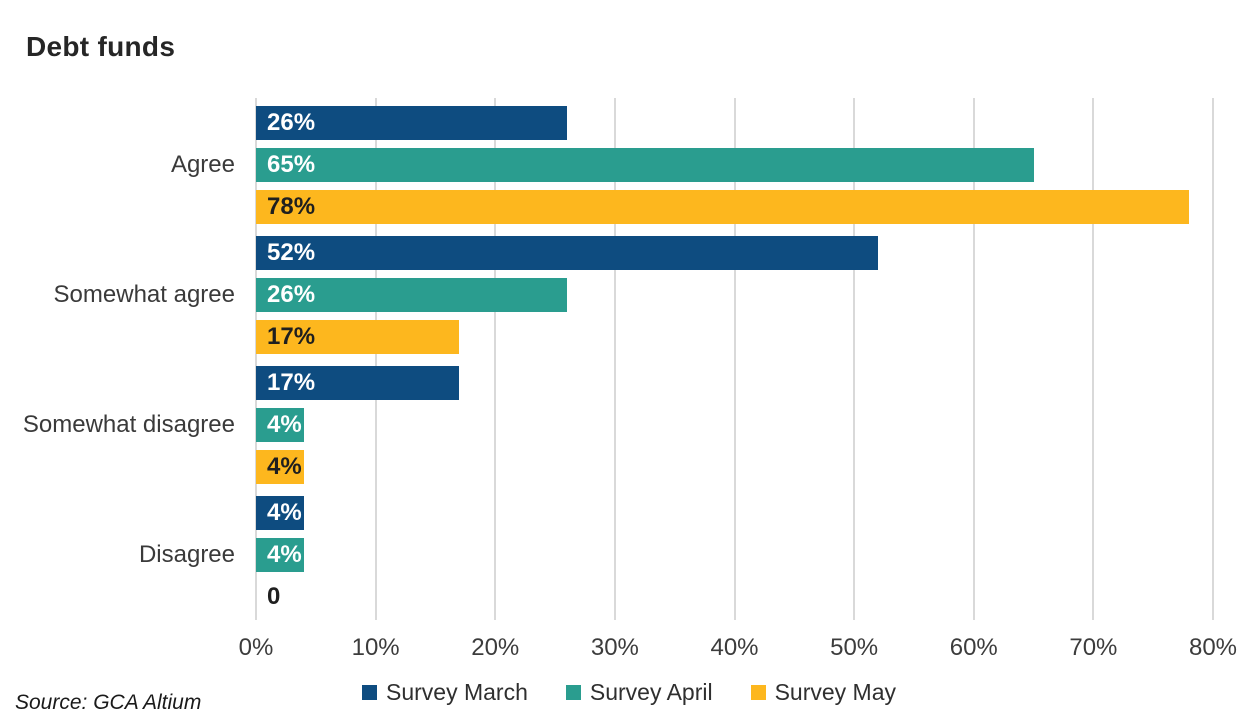 The width and height of the screenshot is (1258, 718). Describe the element at coordinates (835, 692) in the screenshot. I see `legend-label: Survey May` at that location.